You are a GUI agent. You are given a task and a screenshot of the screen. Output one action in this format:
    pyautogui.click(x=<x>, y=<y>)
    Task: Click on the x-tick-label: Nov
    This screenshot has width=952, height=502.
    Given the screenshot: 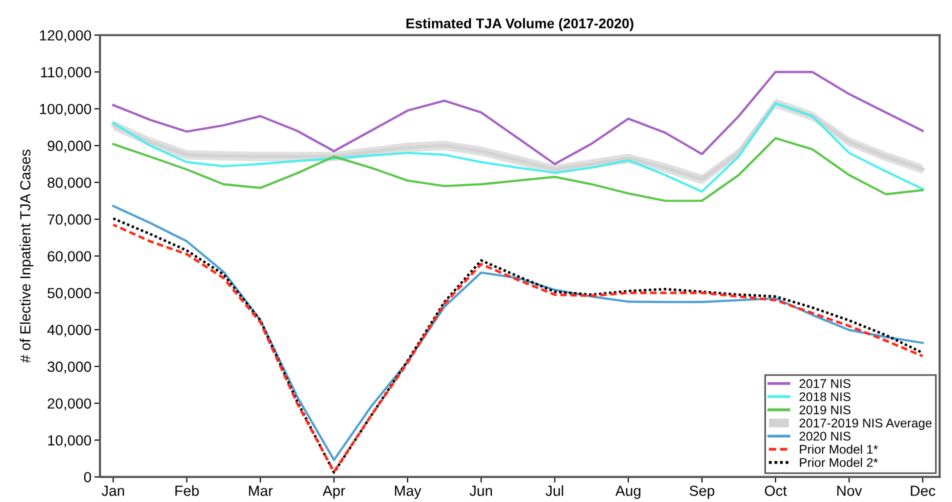 What is the action you would take?
    pyautogui.click(x=849, y=491)
    